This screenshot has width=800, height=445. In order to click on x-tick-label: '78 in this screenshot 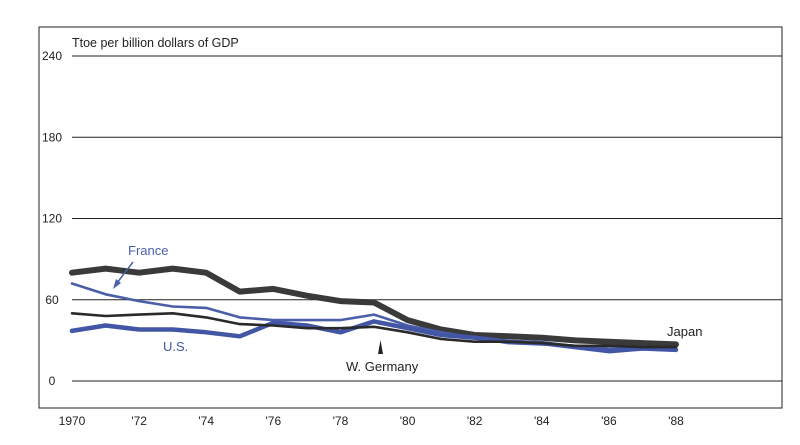, I will do `click(341, 421)`.